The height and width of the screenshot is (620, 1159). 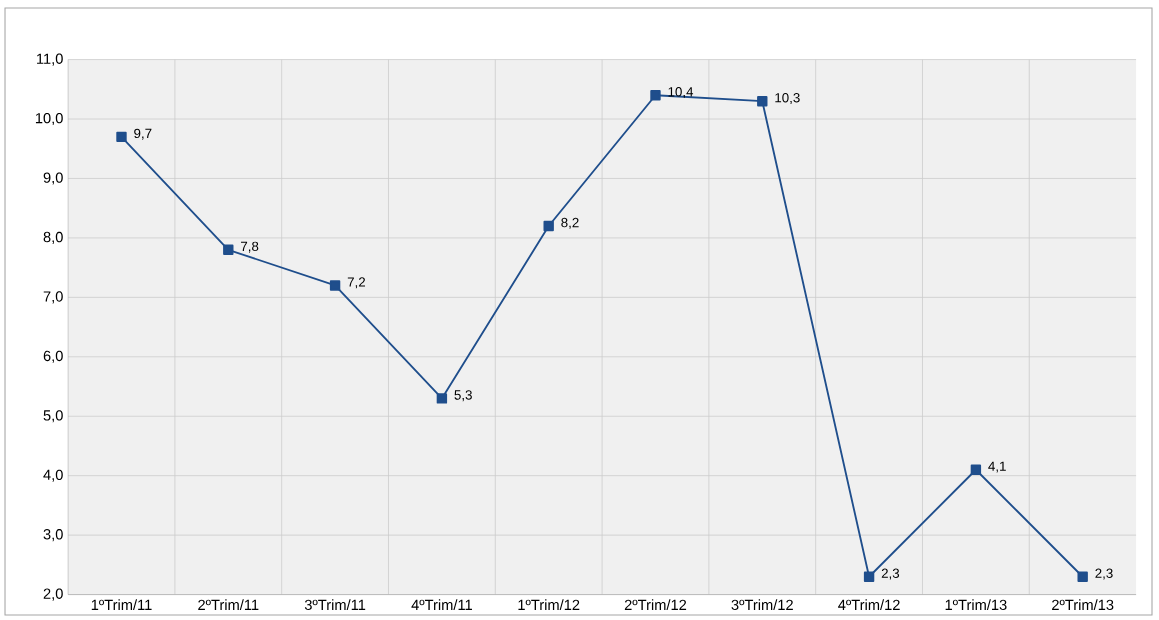 I want to click on y-tick-label: 10,0, so click(x=49, y=119).